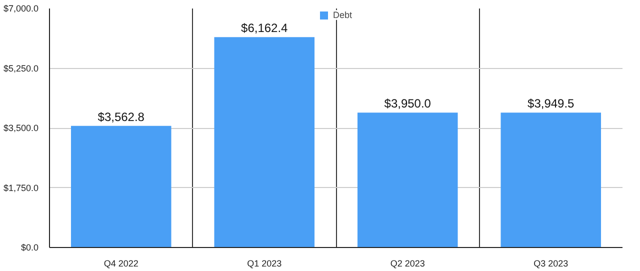 The width and height of the screenshot is (640, 271). What do you see at coordinates (21, 128) in the screenshot?
I see `y-tick-label: $3,500.0` at bounding box center [21, 128].